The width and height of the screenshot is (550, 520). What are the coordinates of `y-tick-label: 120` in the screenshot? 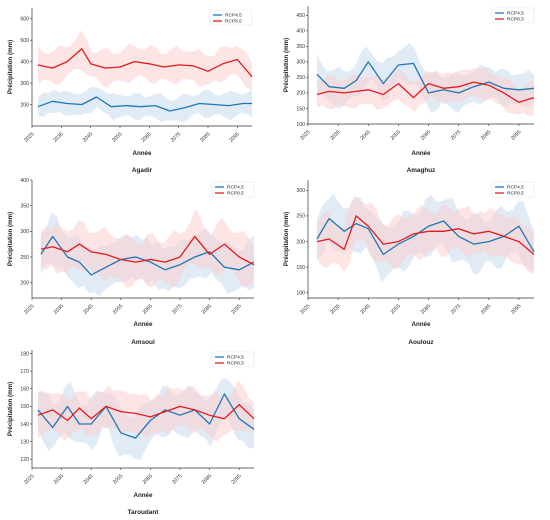 It's located at (24, 460).